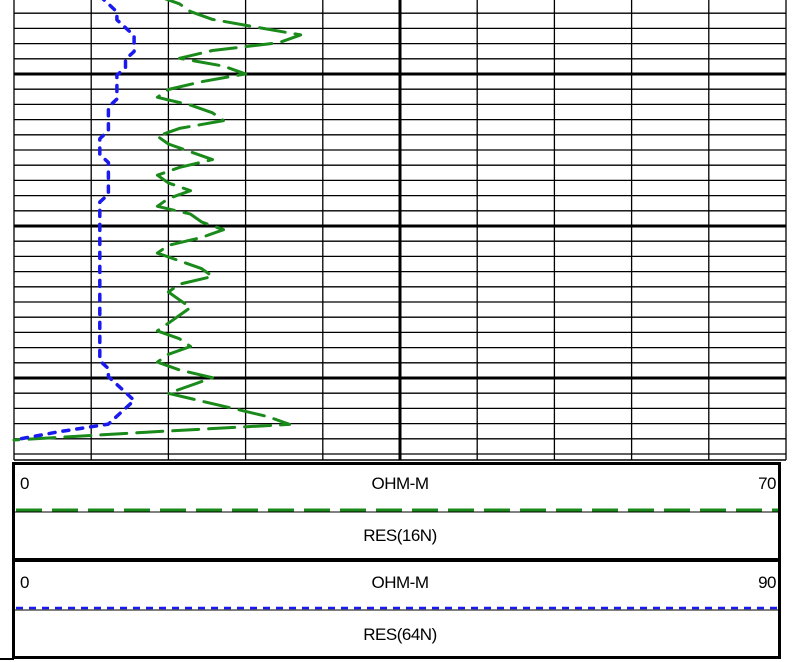 The height and width of the screenshot is (662, 795). I want to click on track1-curve-name: RES(16N), so click(399, 535).